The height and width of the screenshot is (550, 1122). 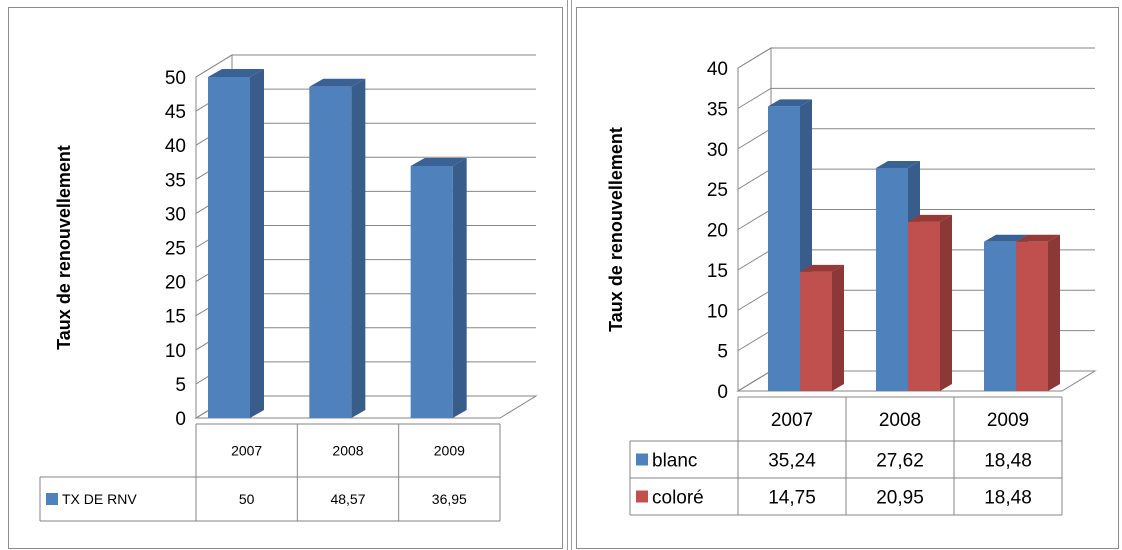 I want to click on bar-top-TX DE RNV-2009, so click(x=438, y=162).